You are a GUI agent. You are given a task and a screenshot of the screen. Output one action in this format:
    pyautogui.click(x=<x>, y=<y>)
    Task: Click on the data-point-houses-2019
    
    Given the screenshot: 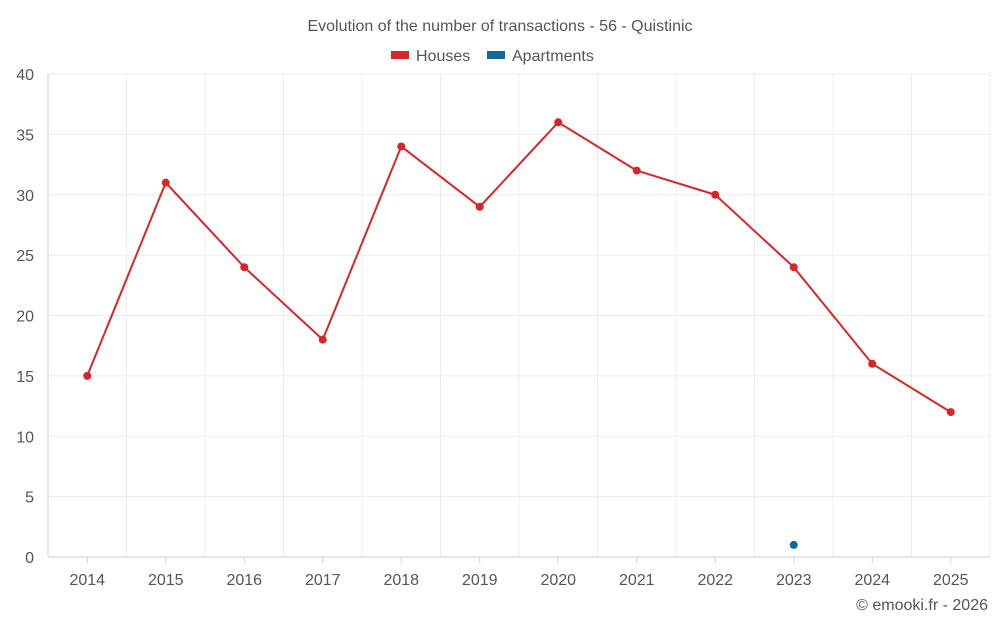 What is the action you would take?
    pyautogui.click(x=479, y=206)
    